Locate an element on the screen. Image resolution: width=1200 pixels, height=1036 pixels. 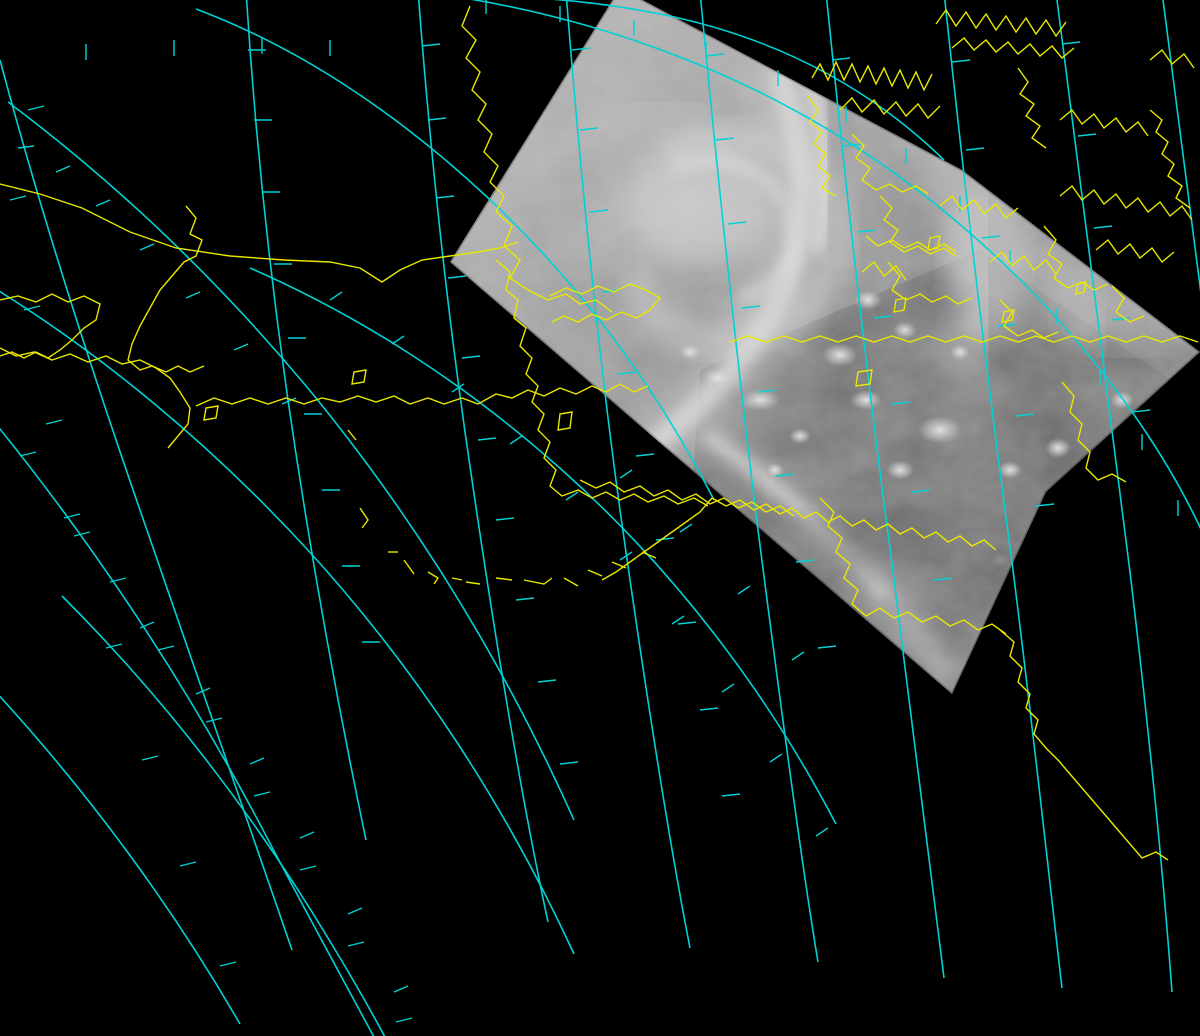
coast-bc-coast is located at coordinates (1084, 745).